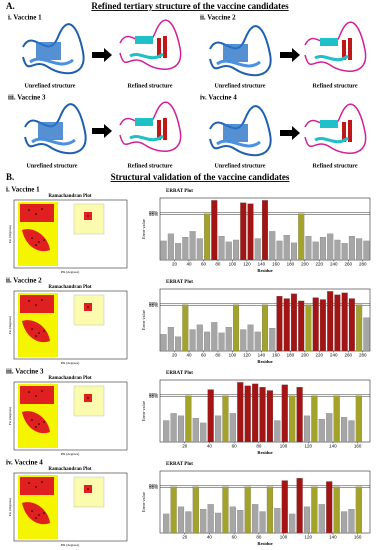 The image size is (376, 550). I want to click on x-tick-label: 80, so click(218, 355).